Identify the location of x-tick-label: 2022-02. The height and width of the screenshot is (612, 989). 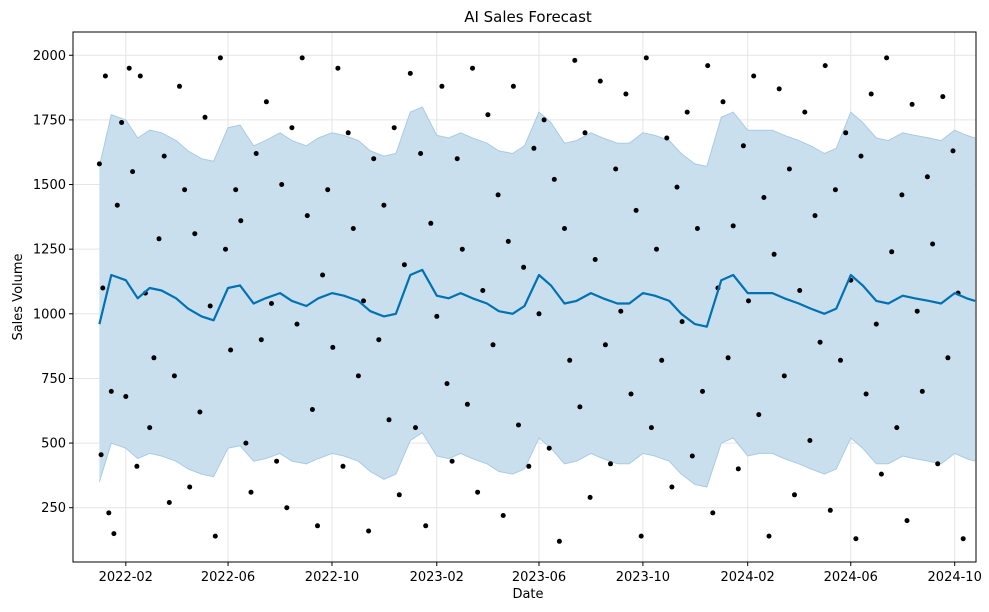
(126, 577).